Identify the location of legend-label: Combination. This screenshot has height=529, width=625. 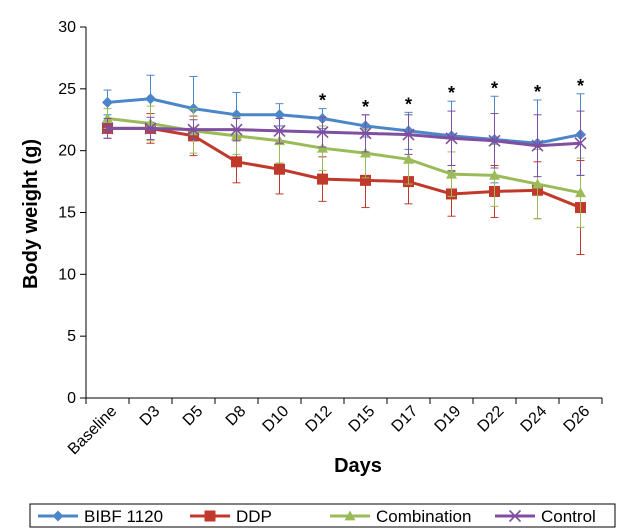
(423, 516).